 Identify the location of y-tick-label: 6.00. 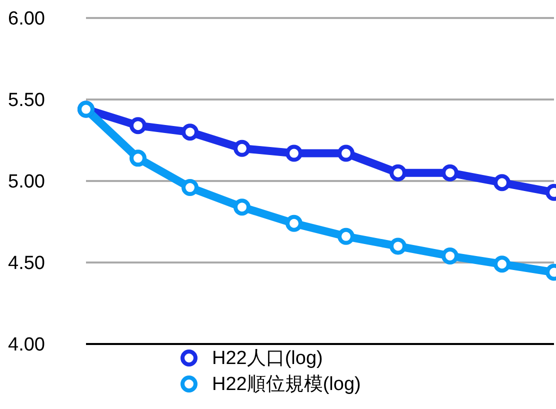
(26, 19).